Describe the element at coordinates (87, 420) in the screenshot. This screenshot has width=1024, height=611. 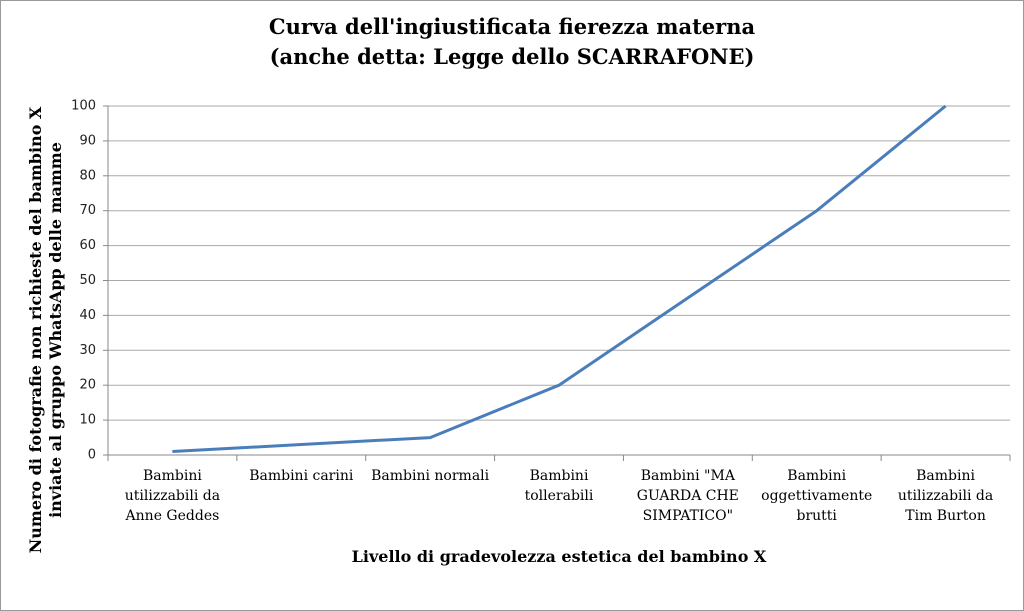
I see `y-tick-label: 10` at that location.